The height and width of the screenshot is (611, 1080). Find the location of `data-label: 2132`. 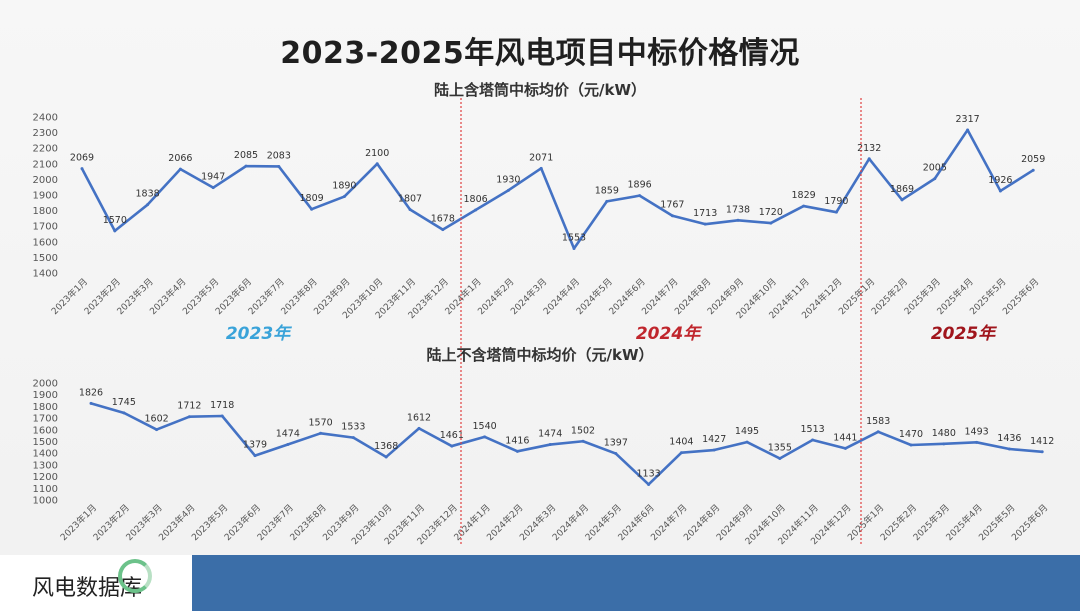

data-label: 2132 is located at coordinates (869, 148).